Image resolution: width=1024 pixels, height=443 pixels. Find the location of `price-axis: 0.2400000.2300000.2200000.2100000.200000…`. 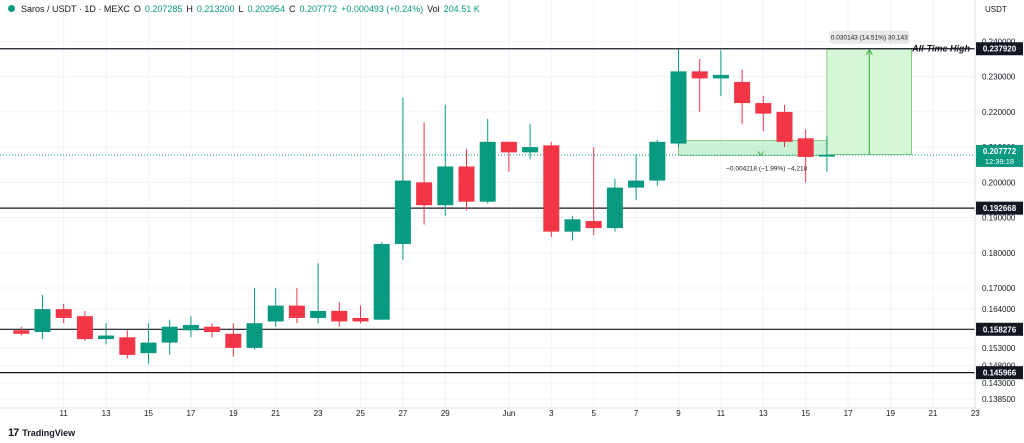

price-axis: 0.2400000.2300000.2200000.2100000.200000… is located at coordinates (999, 220).